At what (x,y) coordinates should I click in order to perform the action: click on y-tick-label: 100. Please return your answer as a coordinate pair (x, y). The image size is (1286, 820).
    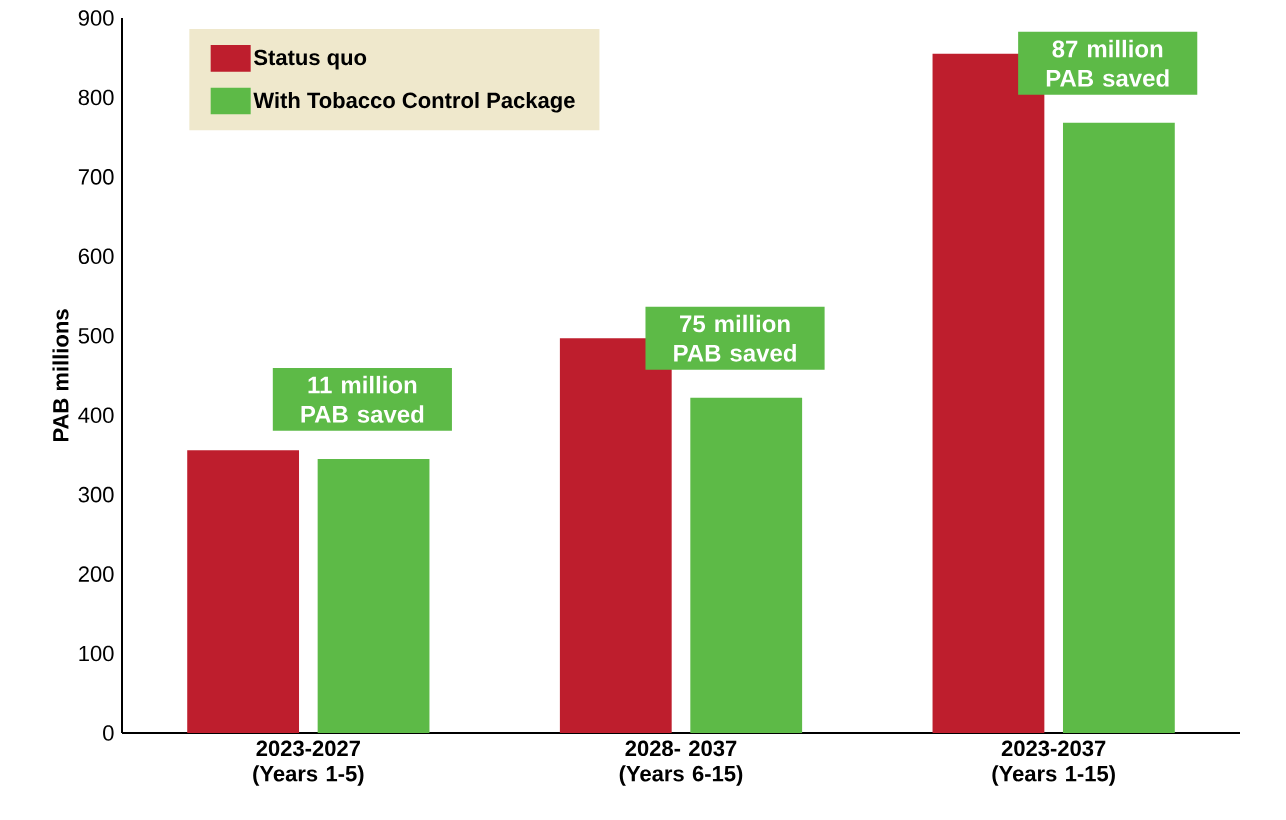
    Looking at the image, I should click on (96, 653).